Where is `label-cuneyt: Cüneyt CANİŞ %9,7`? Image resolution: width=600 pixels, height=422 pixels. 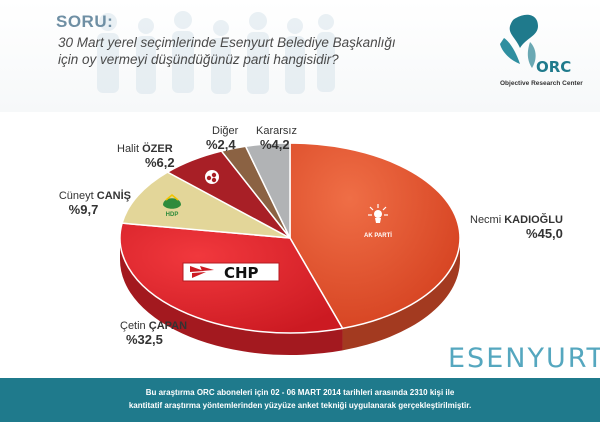 label-cuneyt: Cüneyt CANİŞ %9,7 is located at coordinates (83, 203).